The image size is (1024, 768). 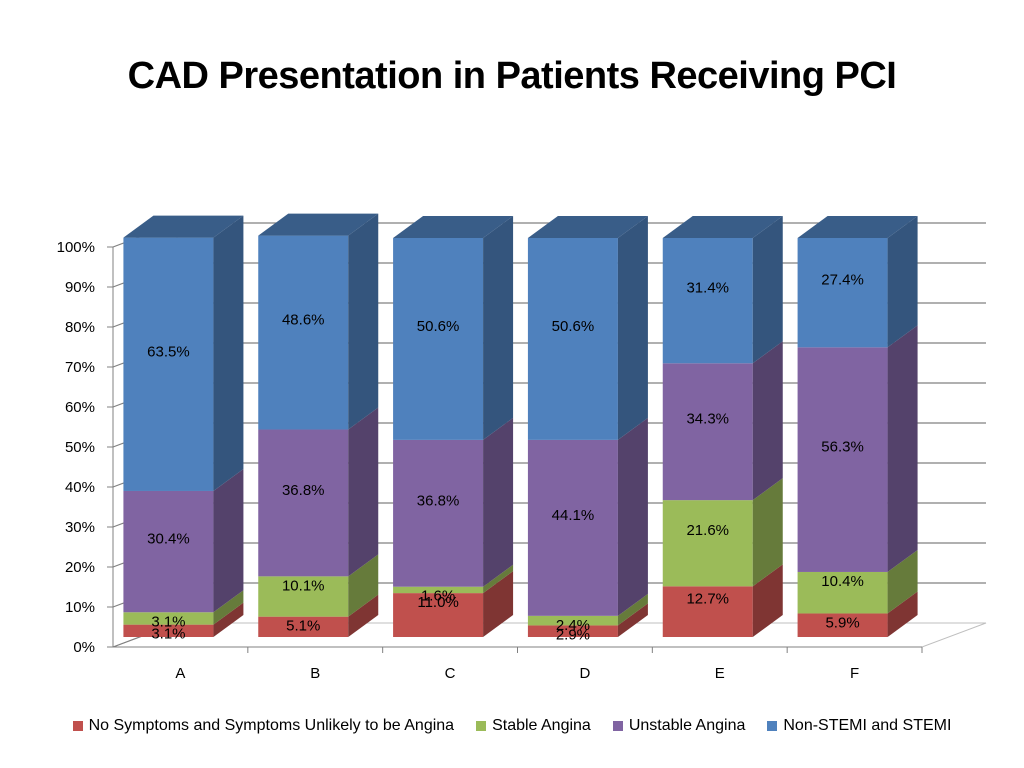 What do you see at coordinates (80, 567) in the screenshot?
I see `y-tick-label: 20%` at bounding box center [80, 567].